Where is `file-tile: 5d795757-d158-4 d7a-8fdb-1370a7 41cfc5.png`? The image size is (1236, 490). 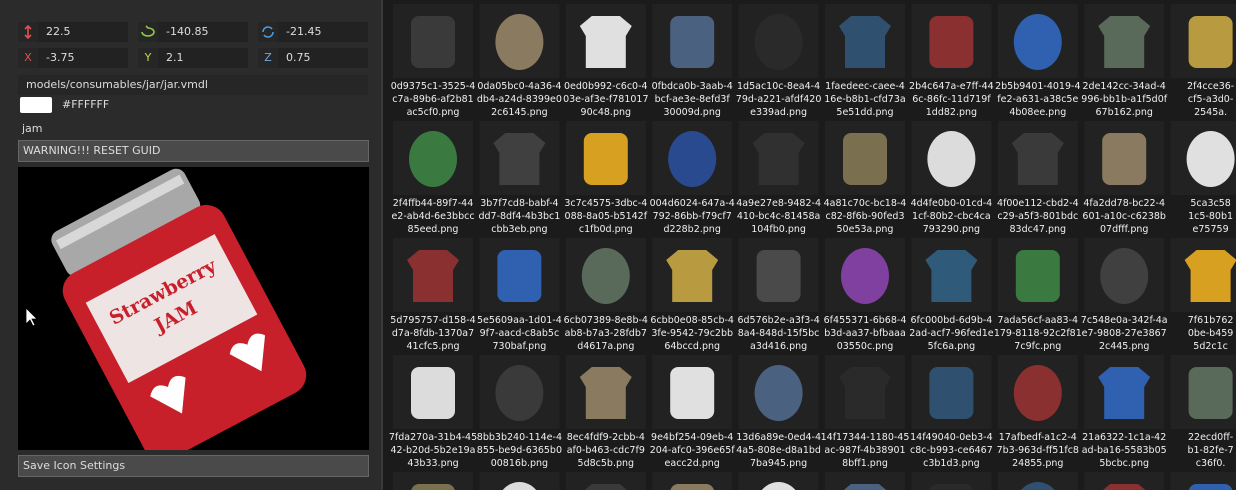 file-tile: 5d795757-d158-4 d7a-8fdb-1370a7 41cfc5.png is located at coordinates (433, 295).